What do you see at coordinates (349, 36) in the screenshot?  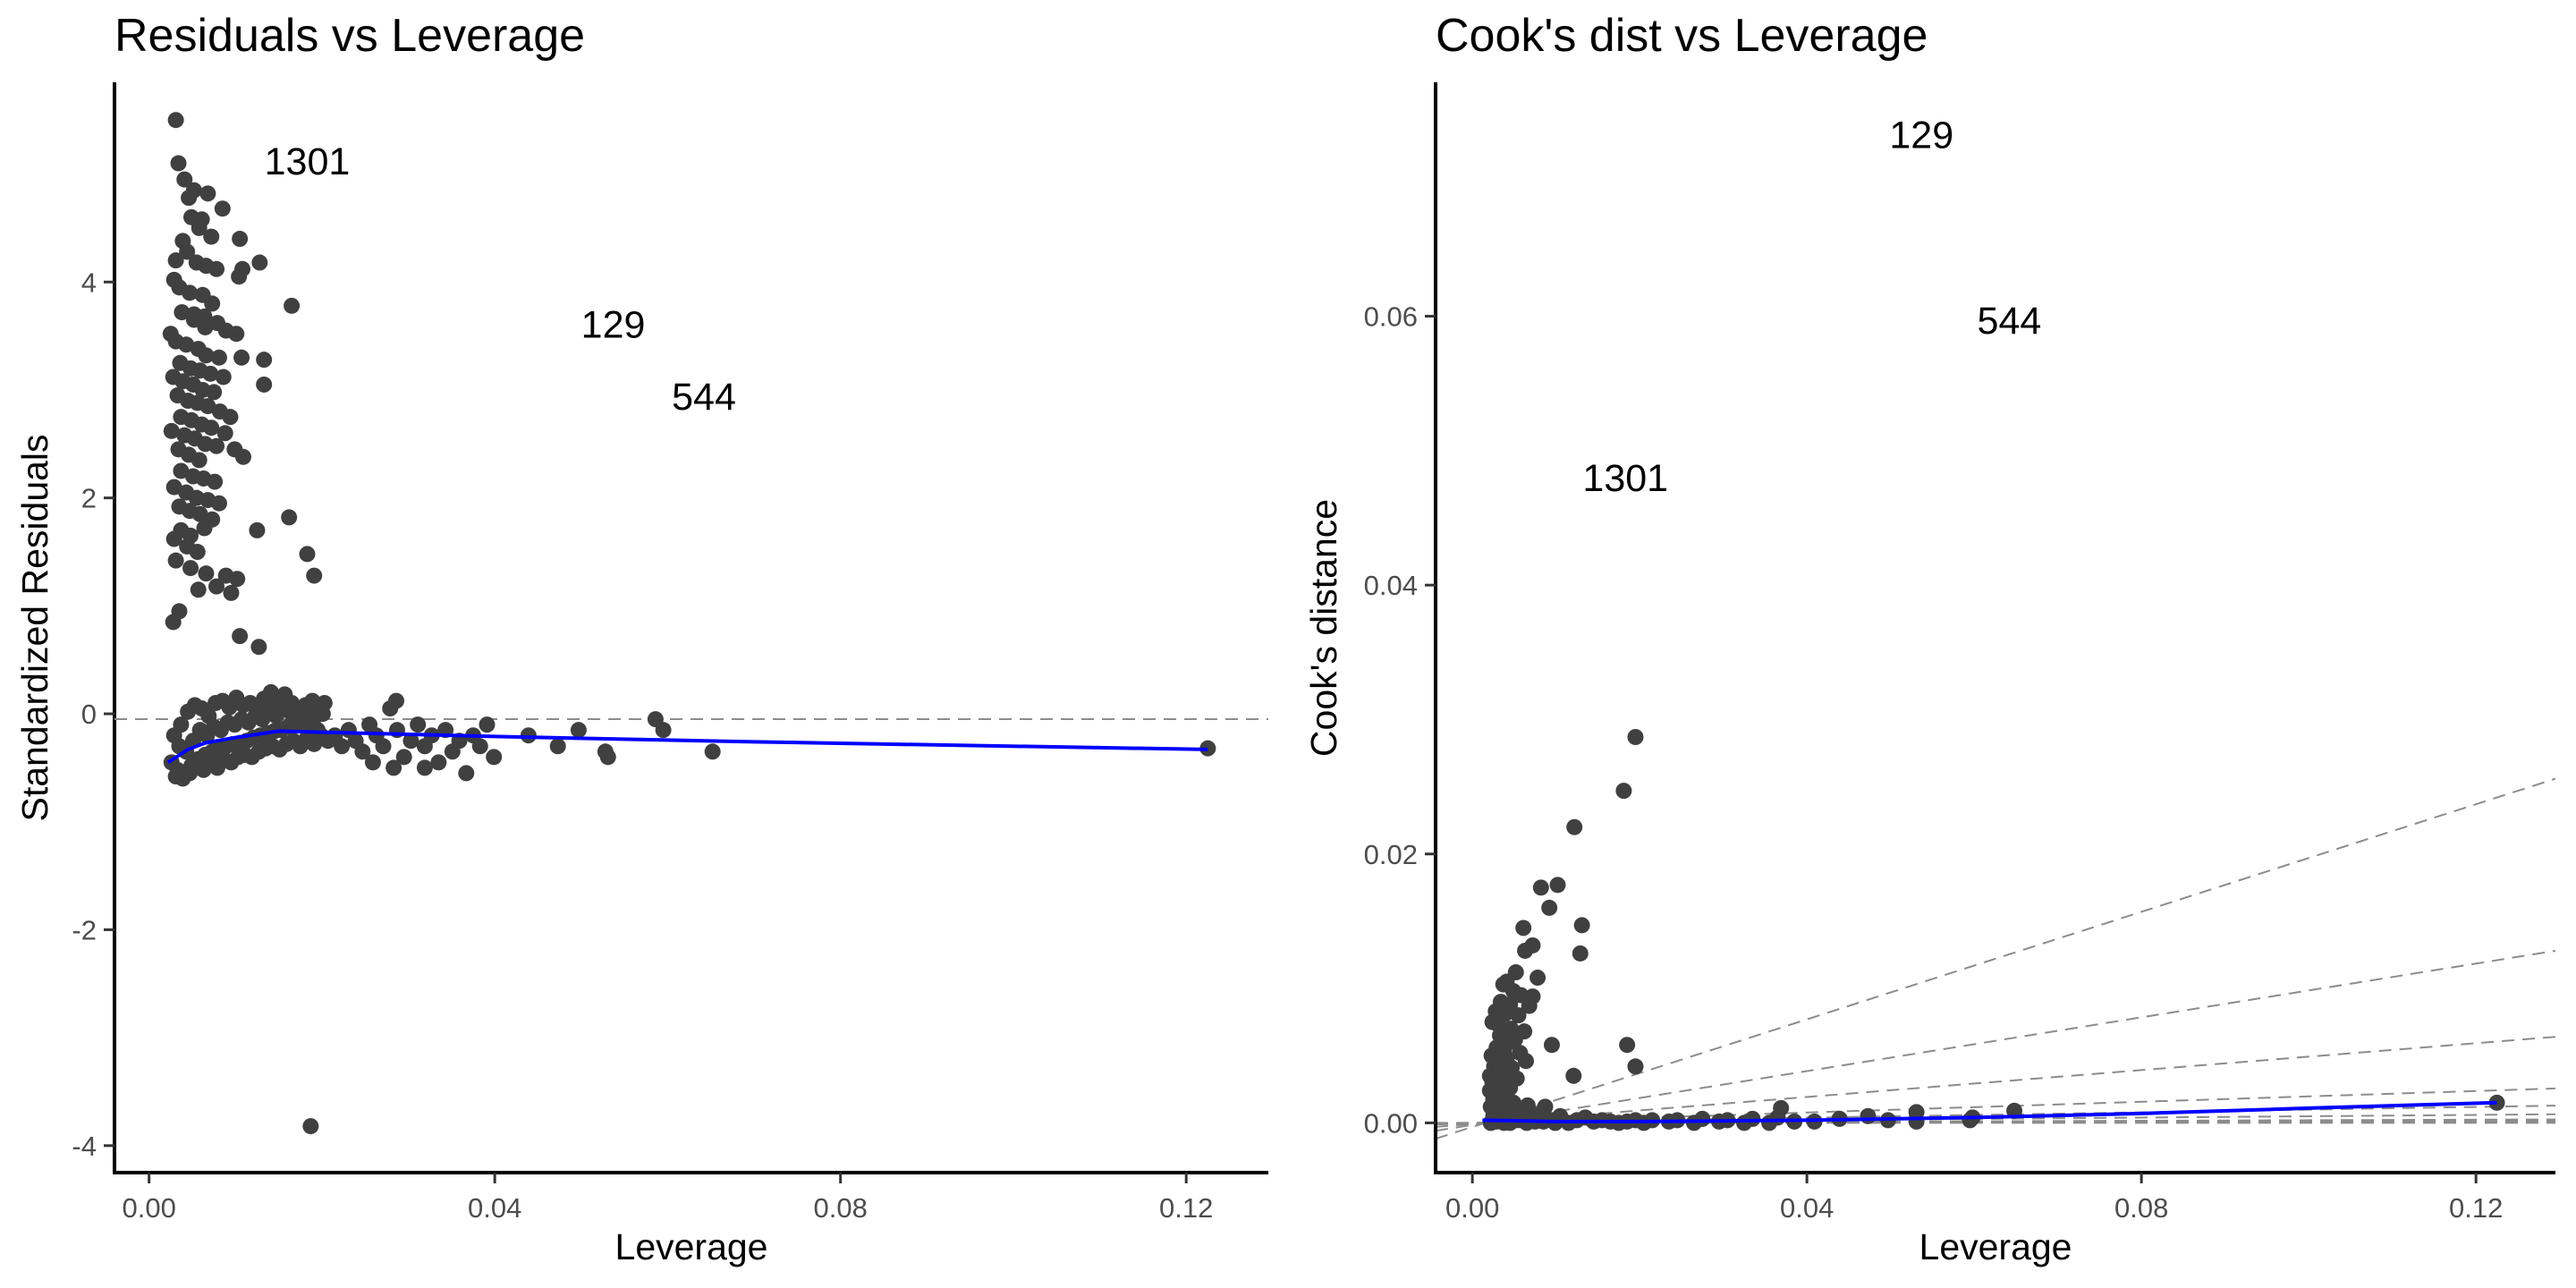 I see `p1-title: Residuals vs Leverage` at bounding box center [349, 36].